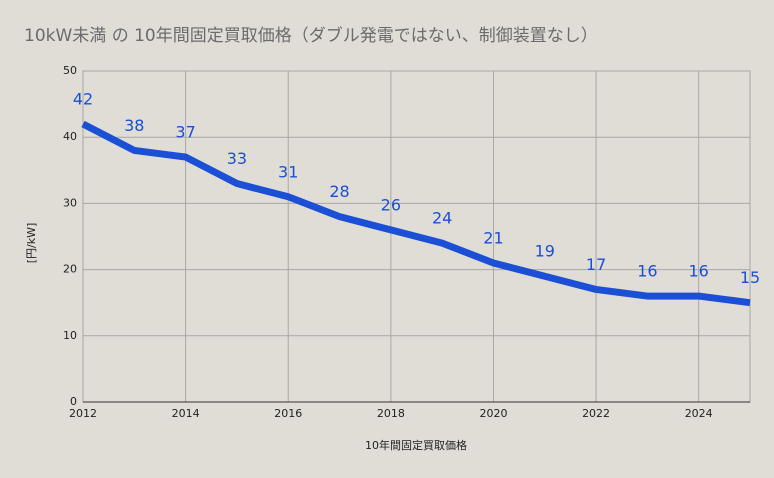  I want to click on x-tick-label: 2014, so click(186, 413).